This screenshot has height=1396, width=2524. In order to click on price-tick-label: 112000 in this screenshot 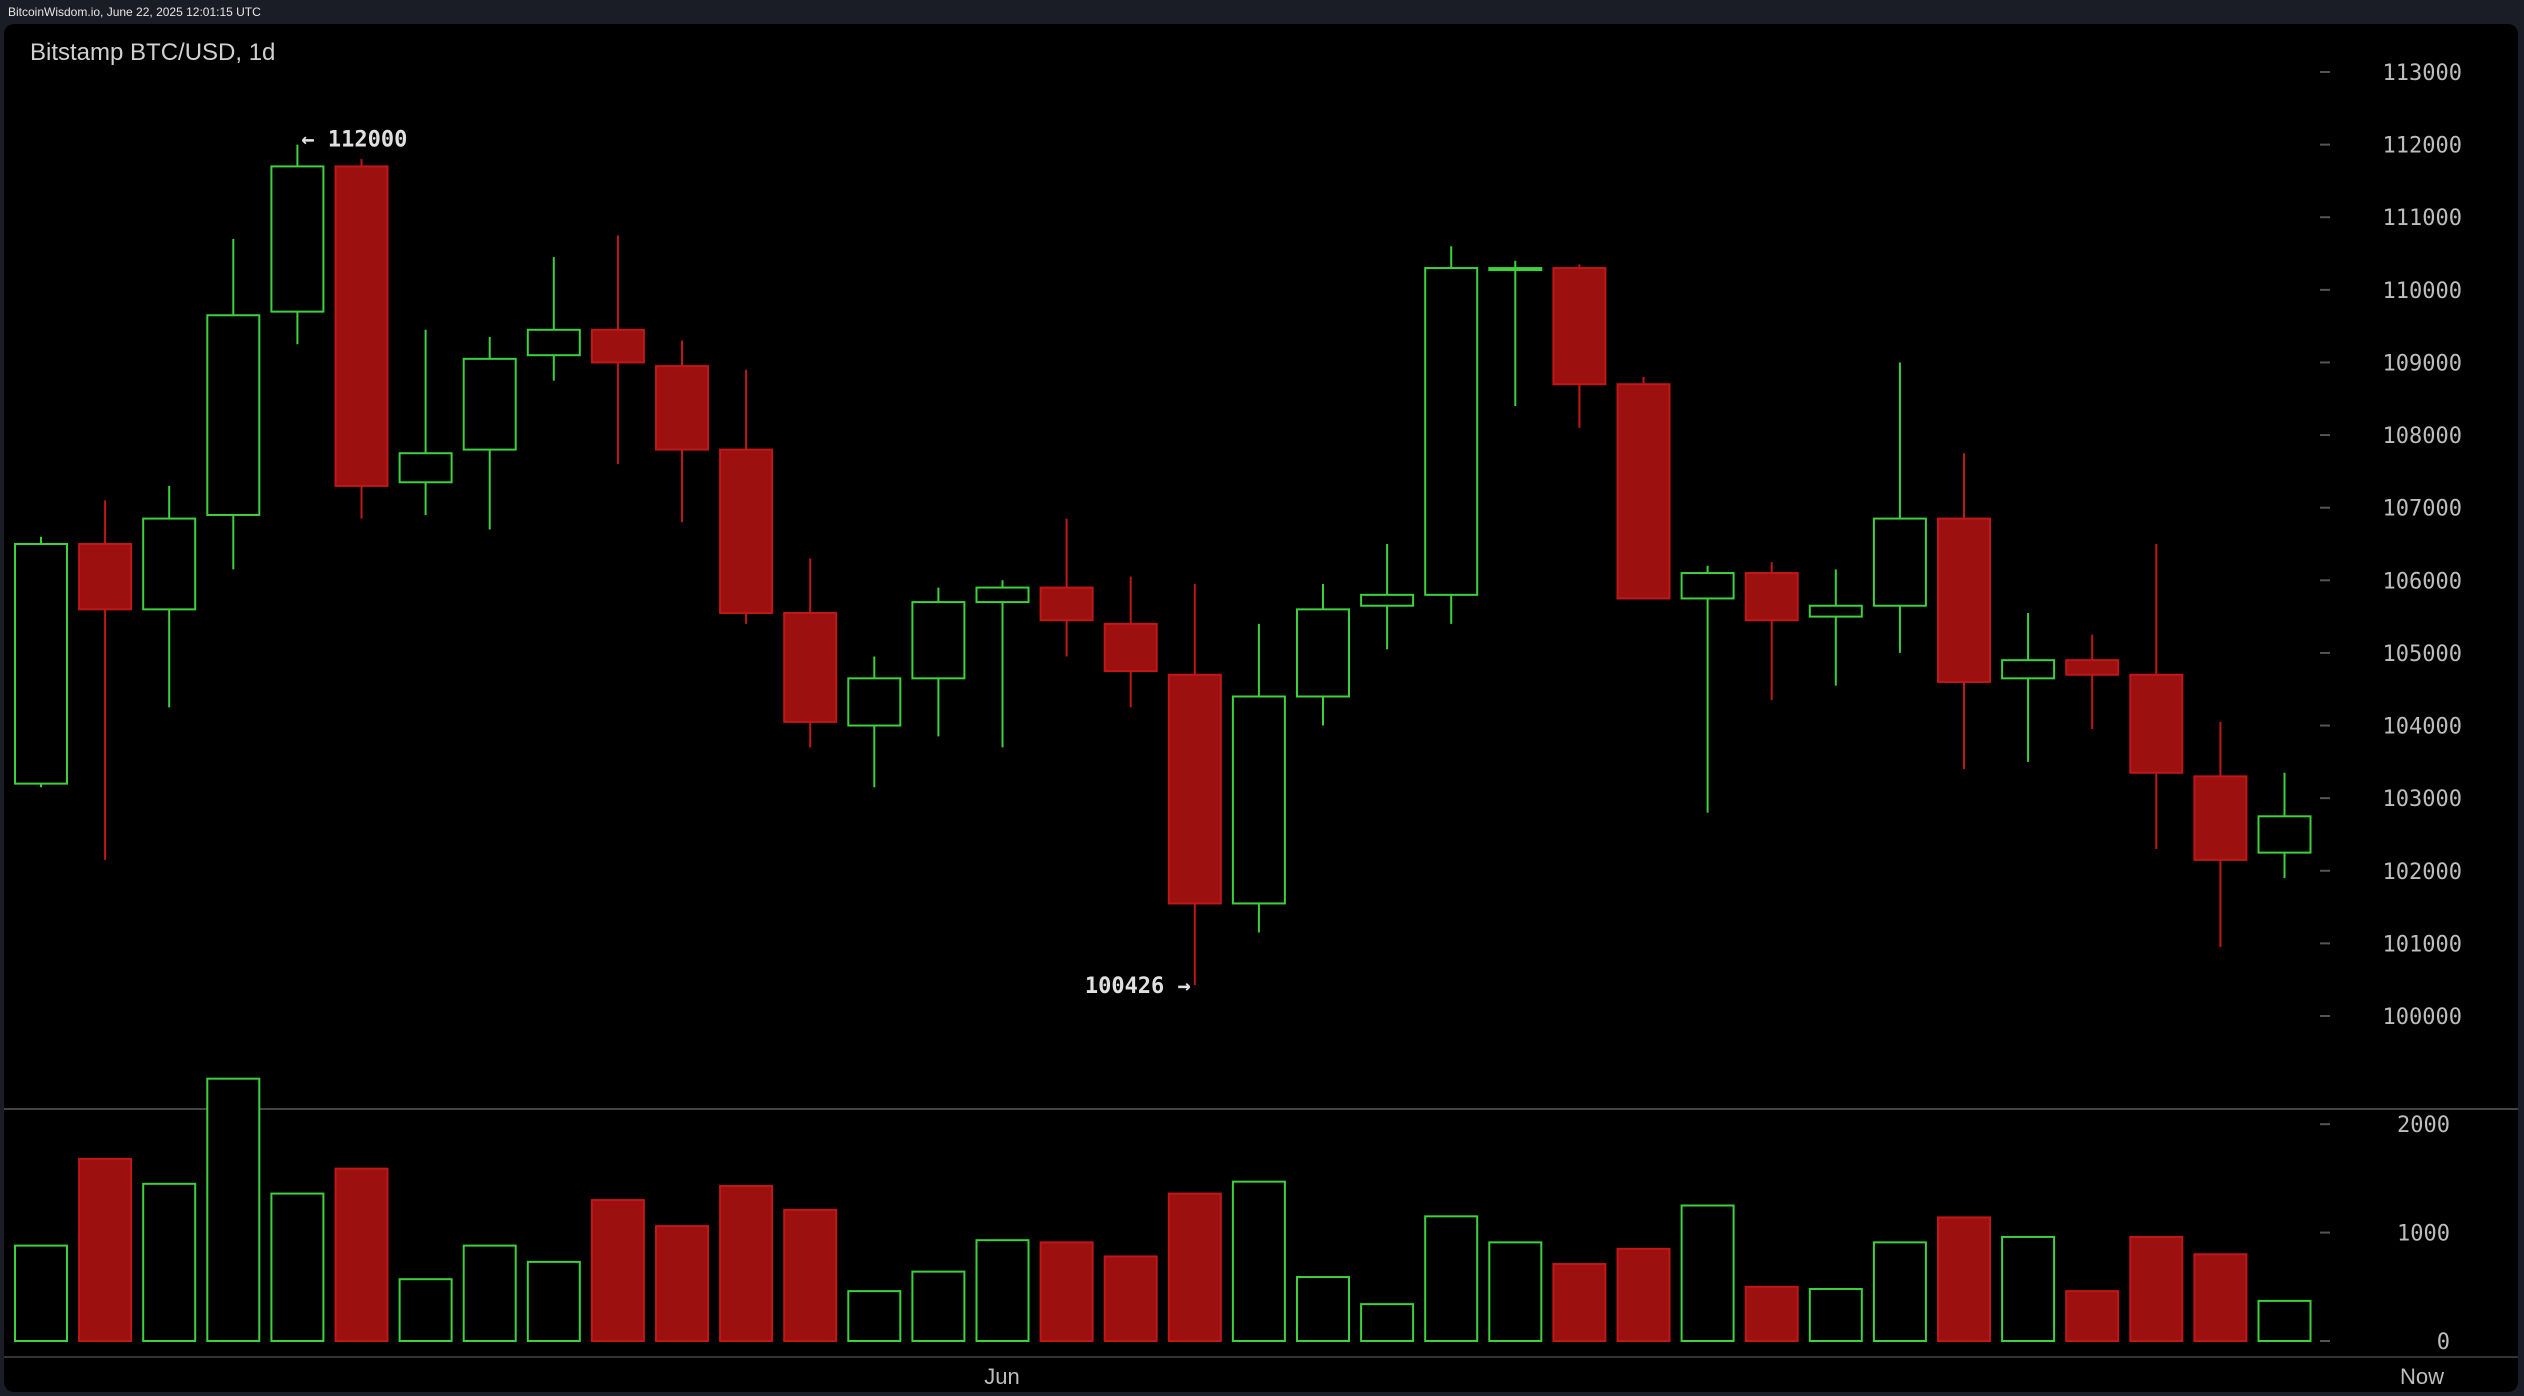, I will do `click(2422, 146)`.